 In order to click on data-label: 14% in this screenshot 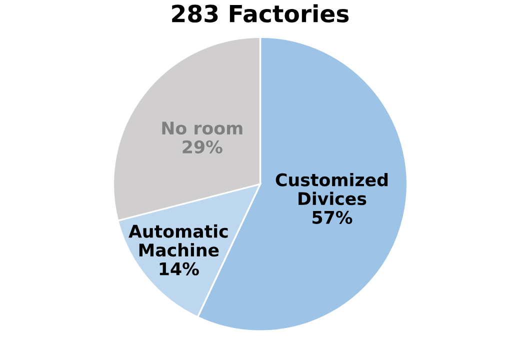, I will do `click(179, 269)`.